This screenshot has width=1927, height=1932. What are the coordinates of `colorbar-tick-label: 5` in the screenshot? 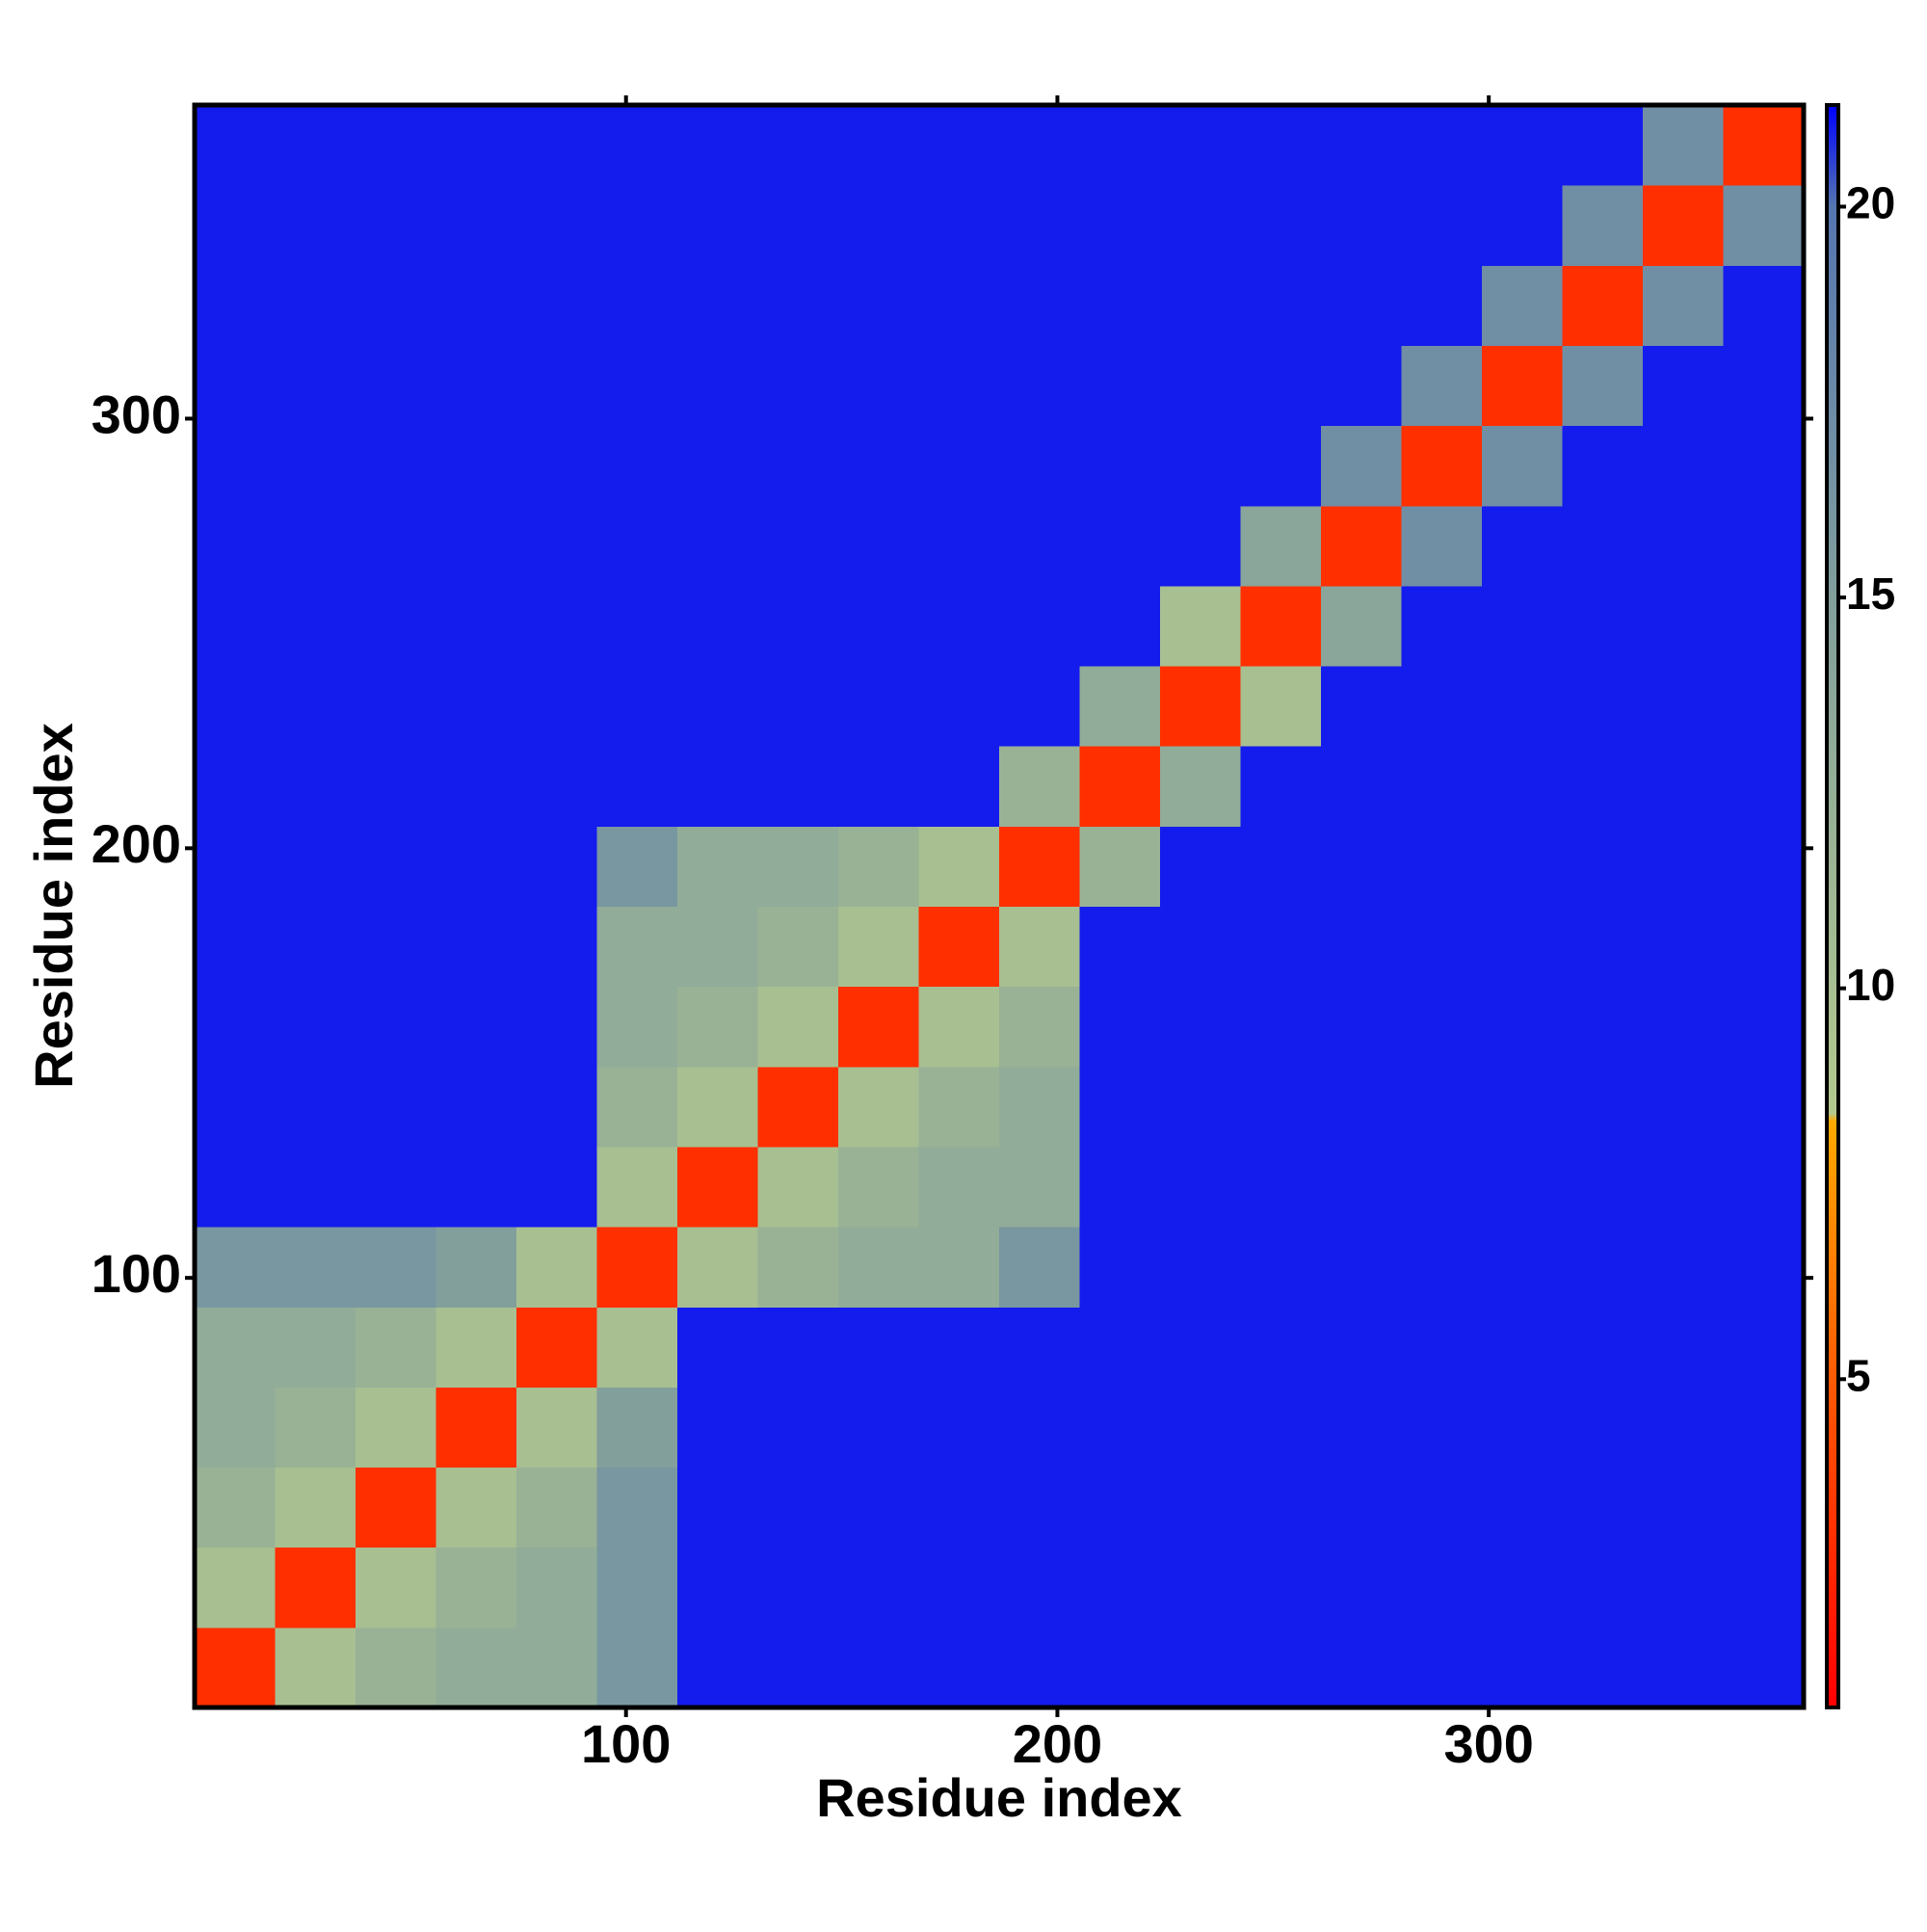 It's located at (1859, 1375).